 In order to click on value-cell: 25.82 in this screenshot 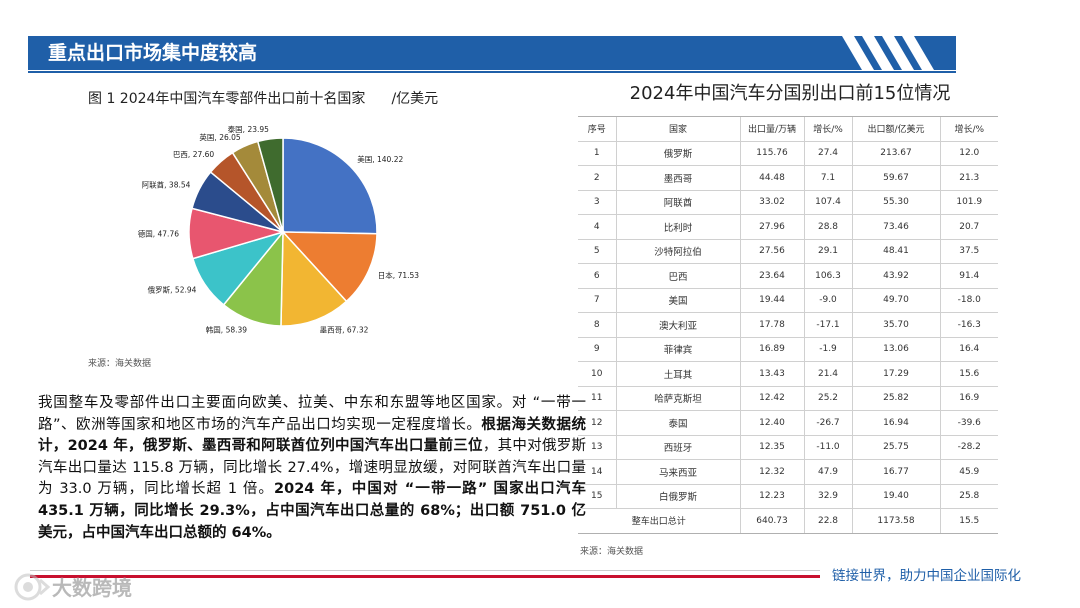, I will do `click(895, 398)`.